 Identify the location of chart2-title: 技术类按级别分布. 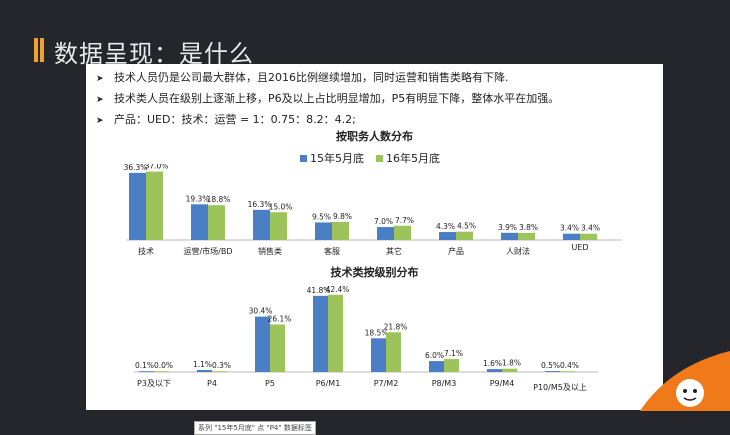
(374, 272).